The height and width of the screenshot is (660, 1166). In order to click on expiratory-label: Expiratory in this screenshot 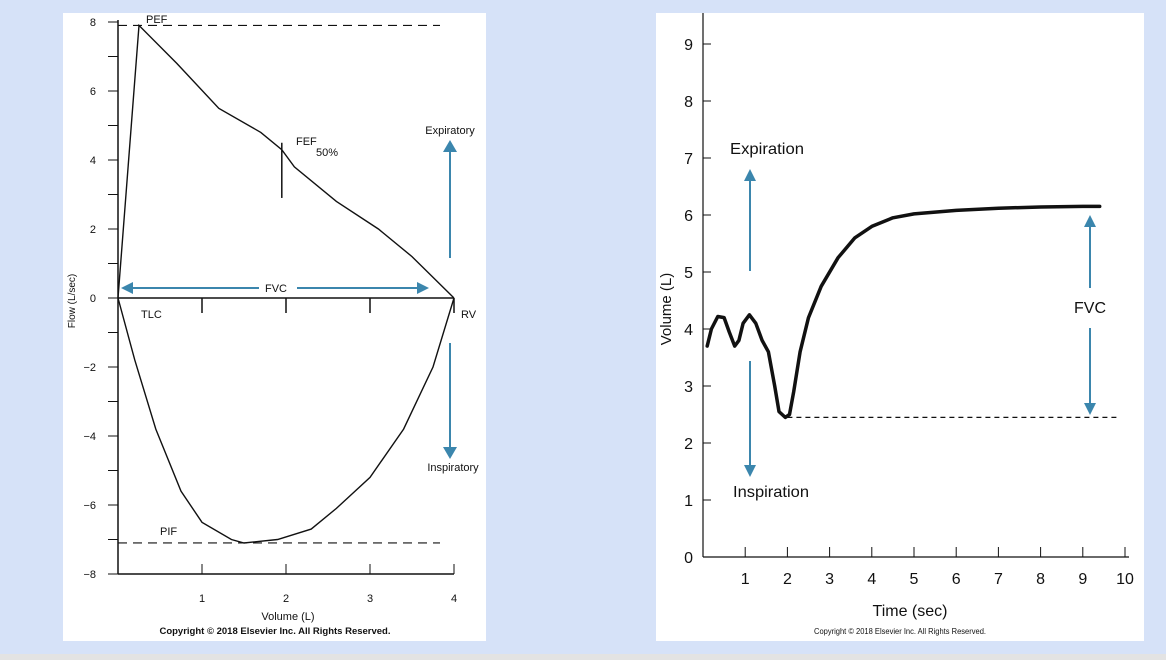, I will do `click(450, 131)`.